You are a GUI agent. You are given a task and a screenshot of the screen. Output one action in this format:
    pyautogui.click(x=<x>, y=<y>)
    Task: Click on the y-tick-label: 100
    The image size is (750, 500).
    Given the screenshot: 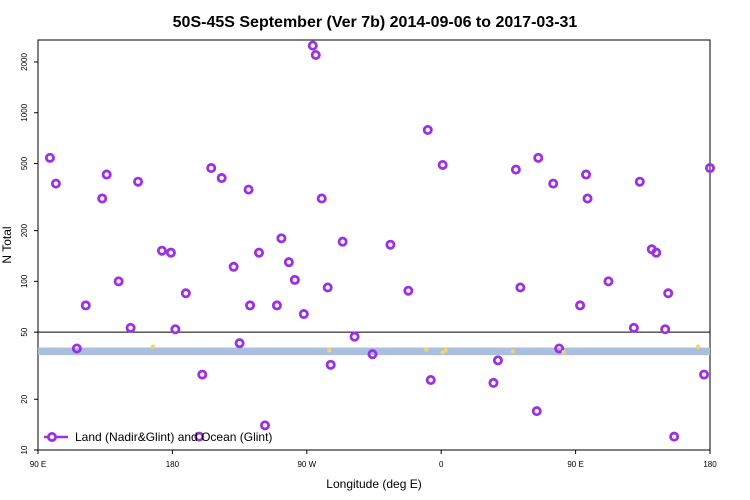 What is the action you would take?
    pyautogui.click(x=24, y=281)
    